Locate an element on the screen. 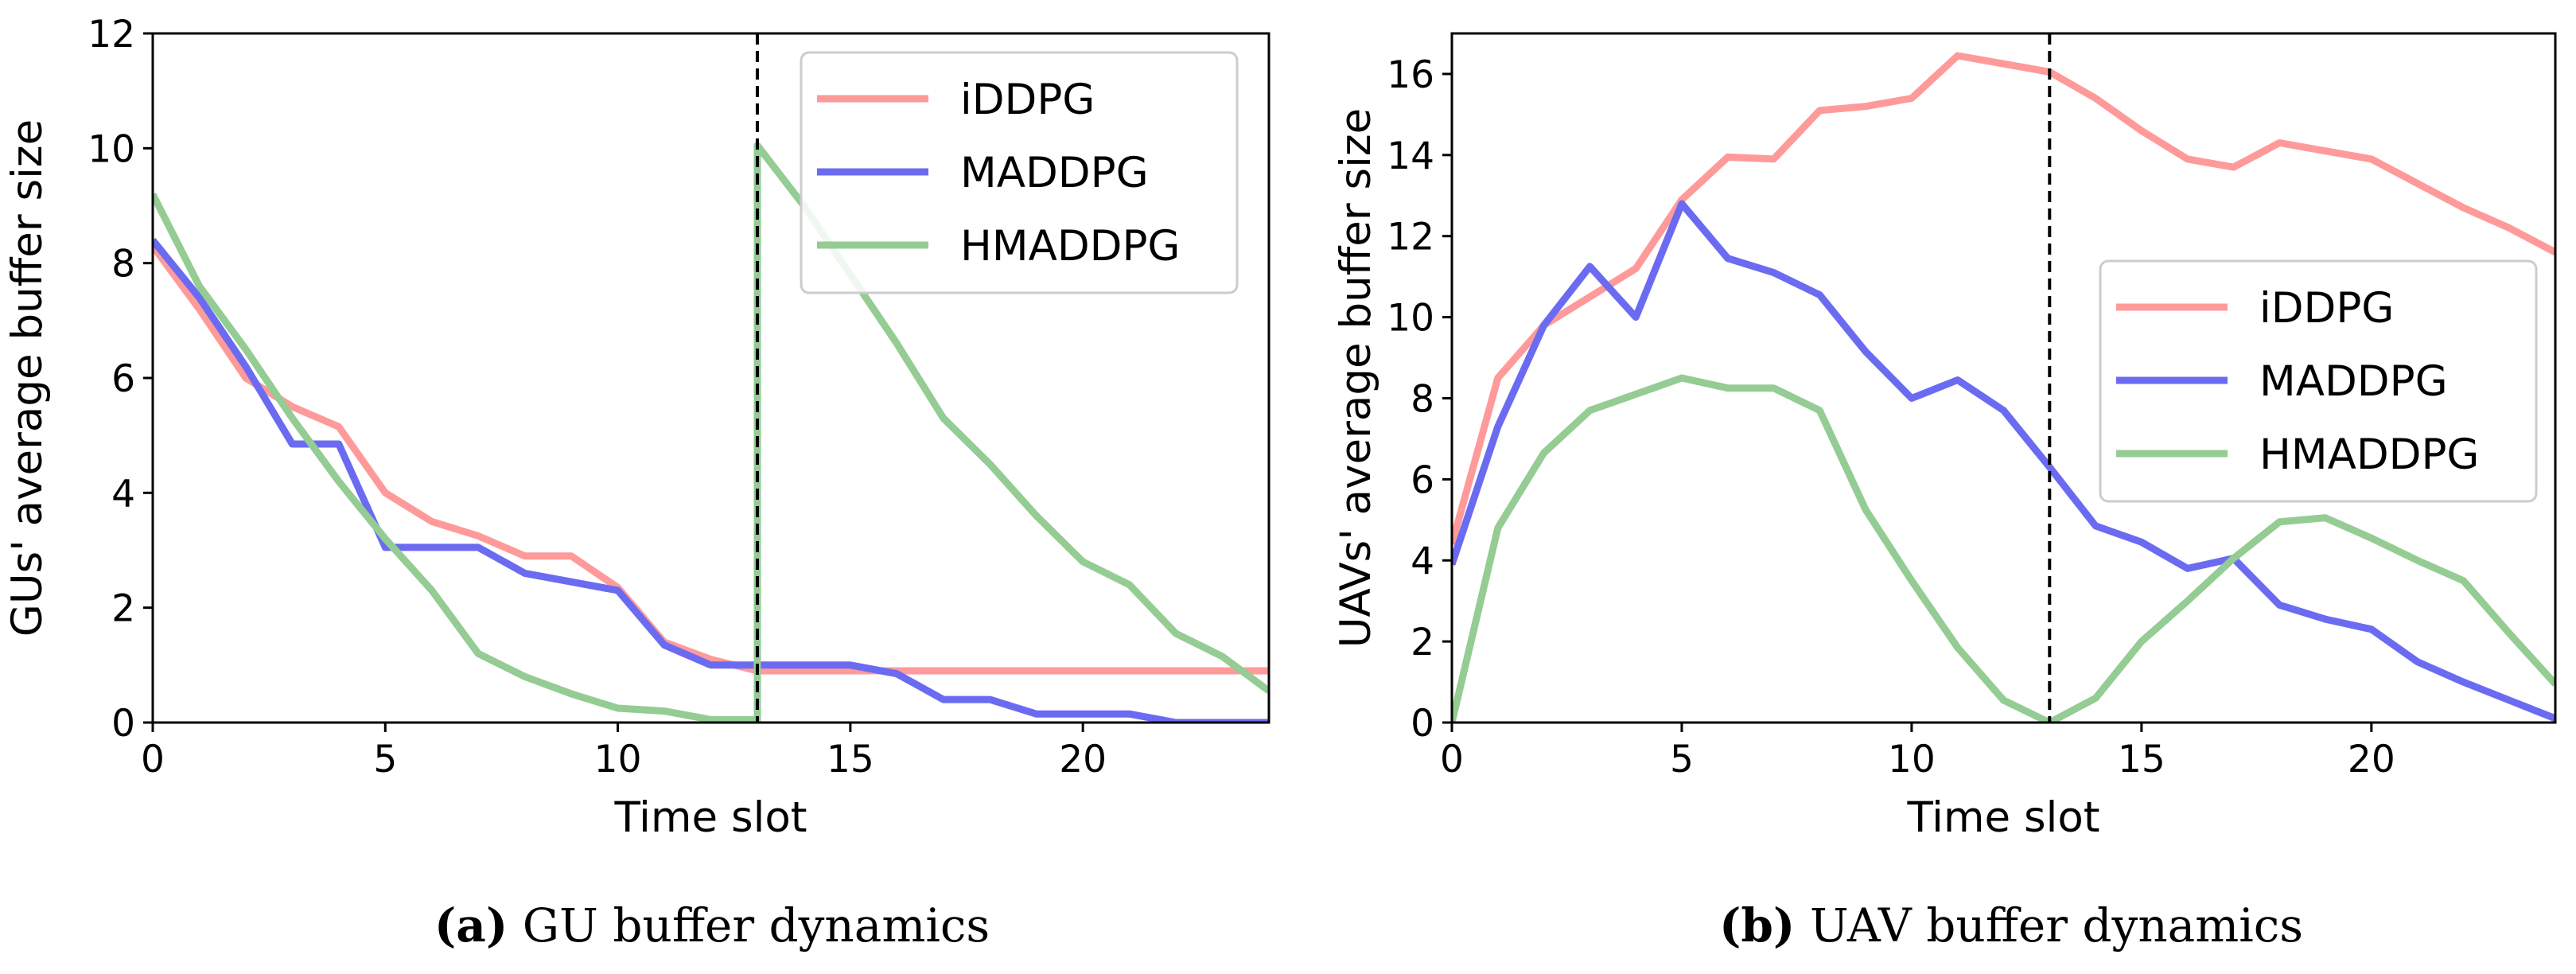 The image size is (2576, 974). y-axis-label: UAVs' average buffer size is located at coordinates (1356, 378).